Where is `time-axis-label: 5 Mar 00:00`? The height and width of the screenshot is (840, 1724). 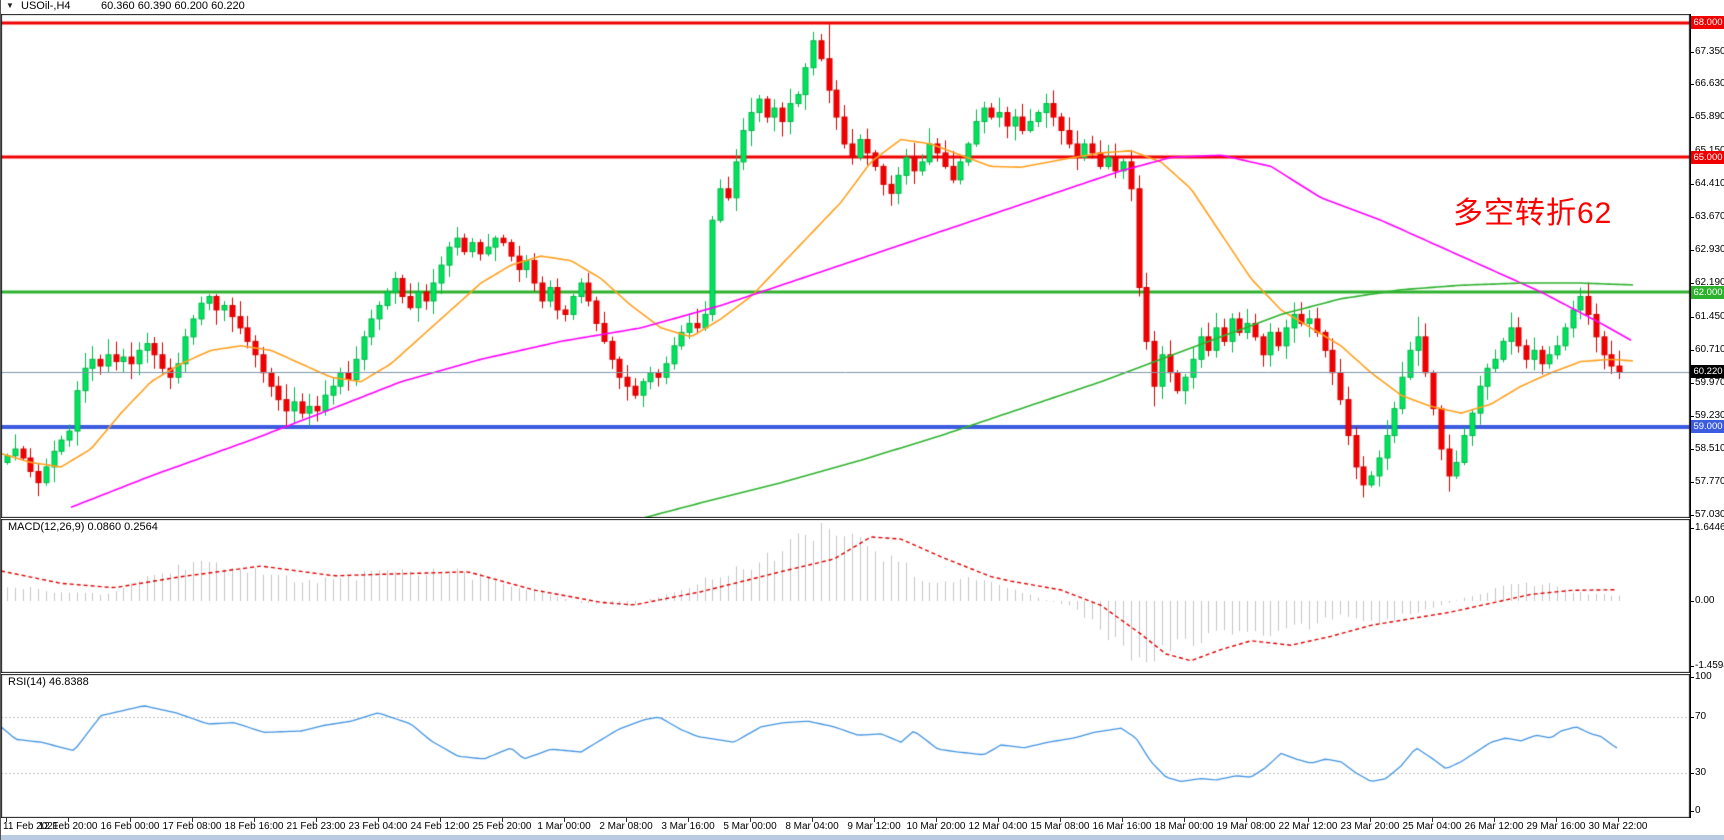 time-axis-label: 5 Mar 00:00 is located at coordinates (750, 826).